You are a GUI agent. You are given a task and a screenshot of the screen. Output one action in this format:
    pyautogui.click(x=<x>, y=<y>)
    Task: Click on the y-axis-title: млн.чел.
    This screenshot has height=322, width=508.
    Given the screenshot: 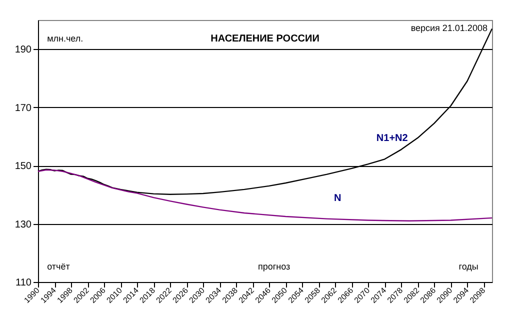 What is the action you would take?
    pyautogui.click(x=65, y=38)
    